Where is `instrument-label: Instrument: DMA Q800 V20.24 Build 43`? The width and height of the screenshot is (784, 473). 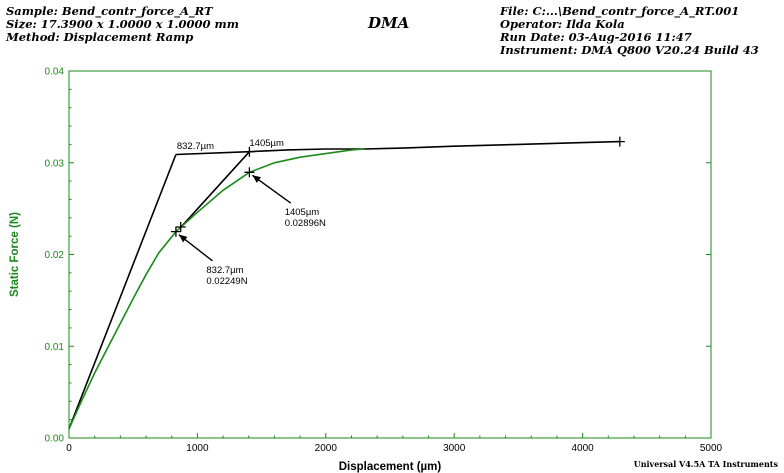 instrument-label: Instrument: DMA Q800 V20.24 Build 43 is located at coordinates (629, 50).